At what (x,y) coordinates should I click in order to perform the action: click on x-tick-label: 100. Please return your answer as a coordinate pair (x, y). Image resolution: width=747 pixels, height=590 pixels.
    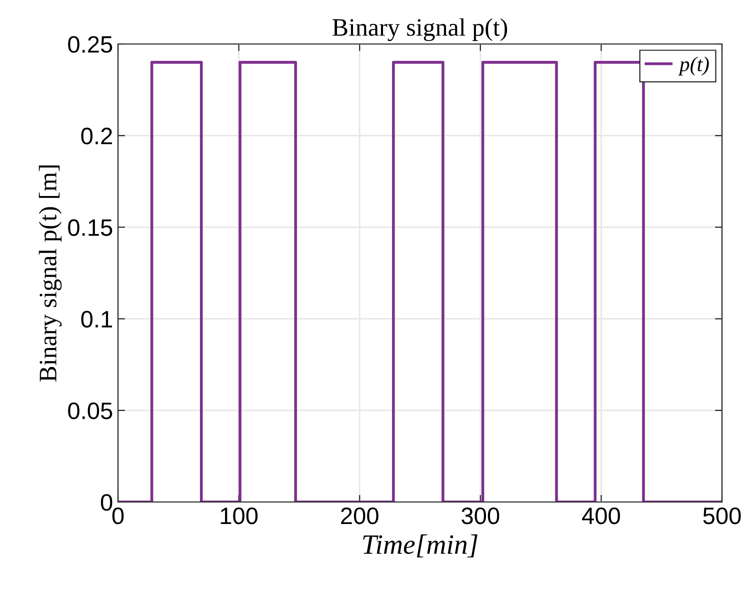
    Looking at the image, I should click on (239, 515).